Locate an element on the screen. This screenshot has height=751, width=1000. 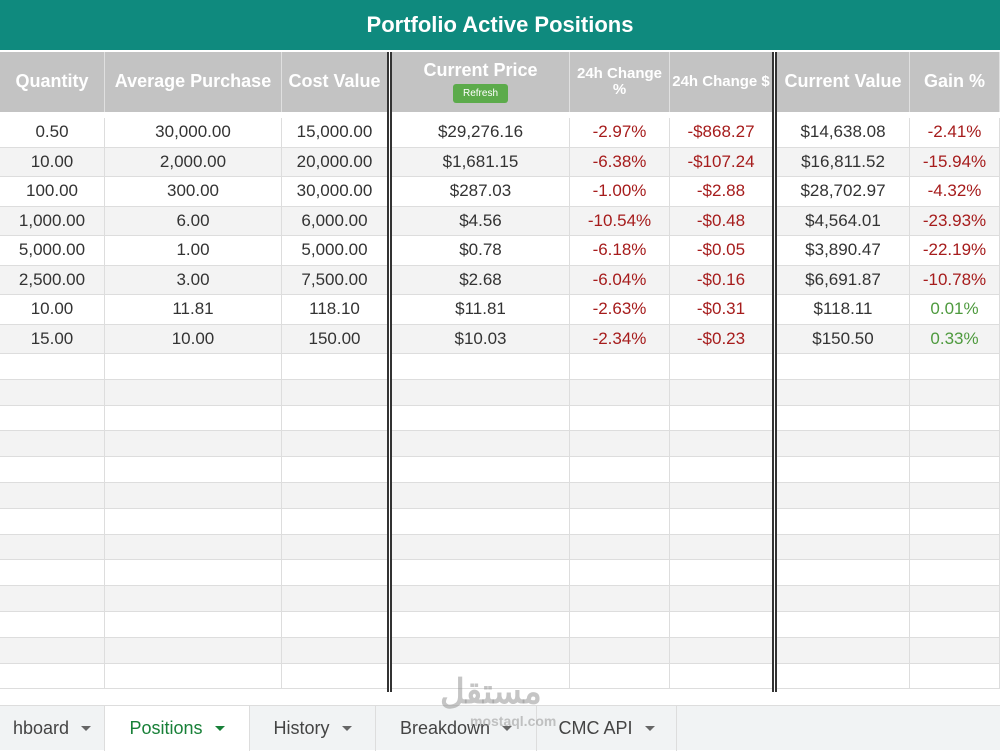
table-cell: $3,890.47 is located at coordinates (843, 251).